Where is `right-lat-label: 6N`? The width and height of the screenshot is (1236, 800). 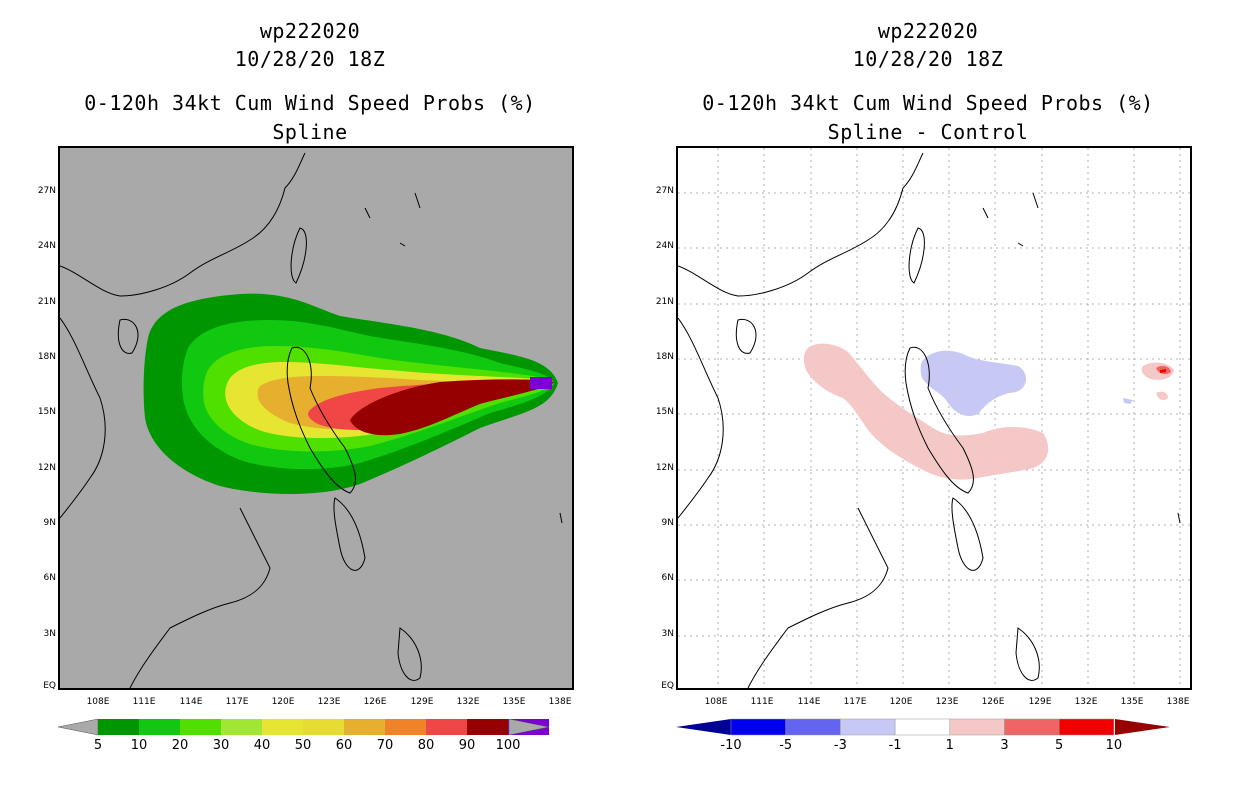
right-lat-label: 6N is located at coordinates (667, 578).